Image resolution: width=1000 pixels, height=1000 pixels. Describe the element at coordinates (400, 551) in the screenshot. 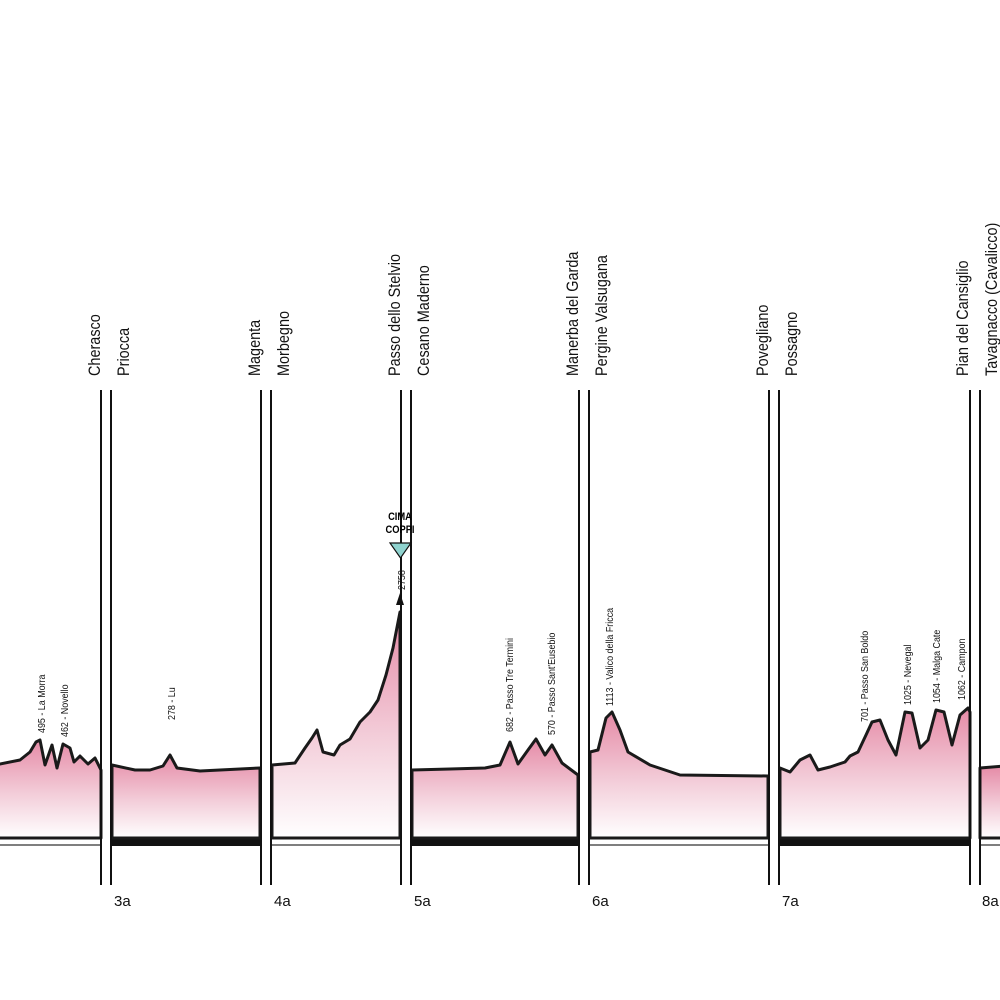

I see `badge-icon` at that location.